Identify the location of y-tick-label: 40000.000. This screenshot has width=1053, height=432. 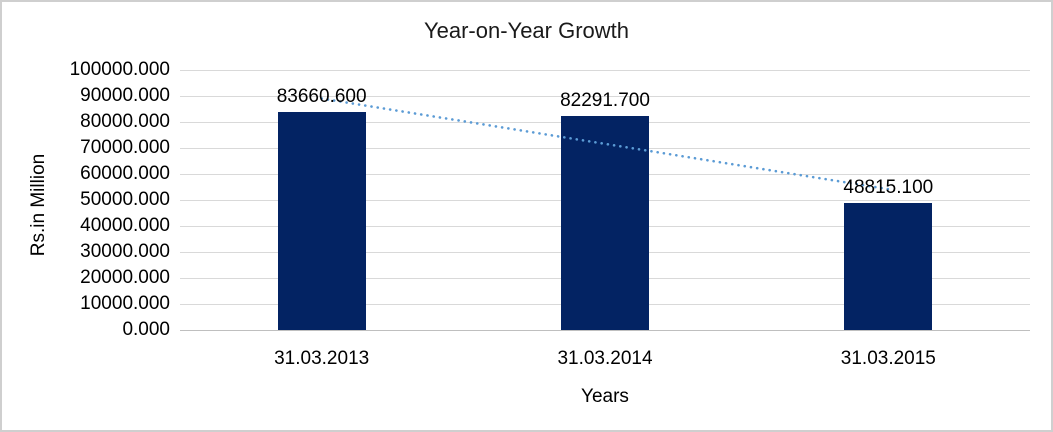
(125, 225).